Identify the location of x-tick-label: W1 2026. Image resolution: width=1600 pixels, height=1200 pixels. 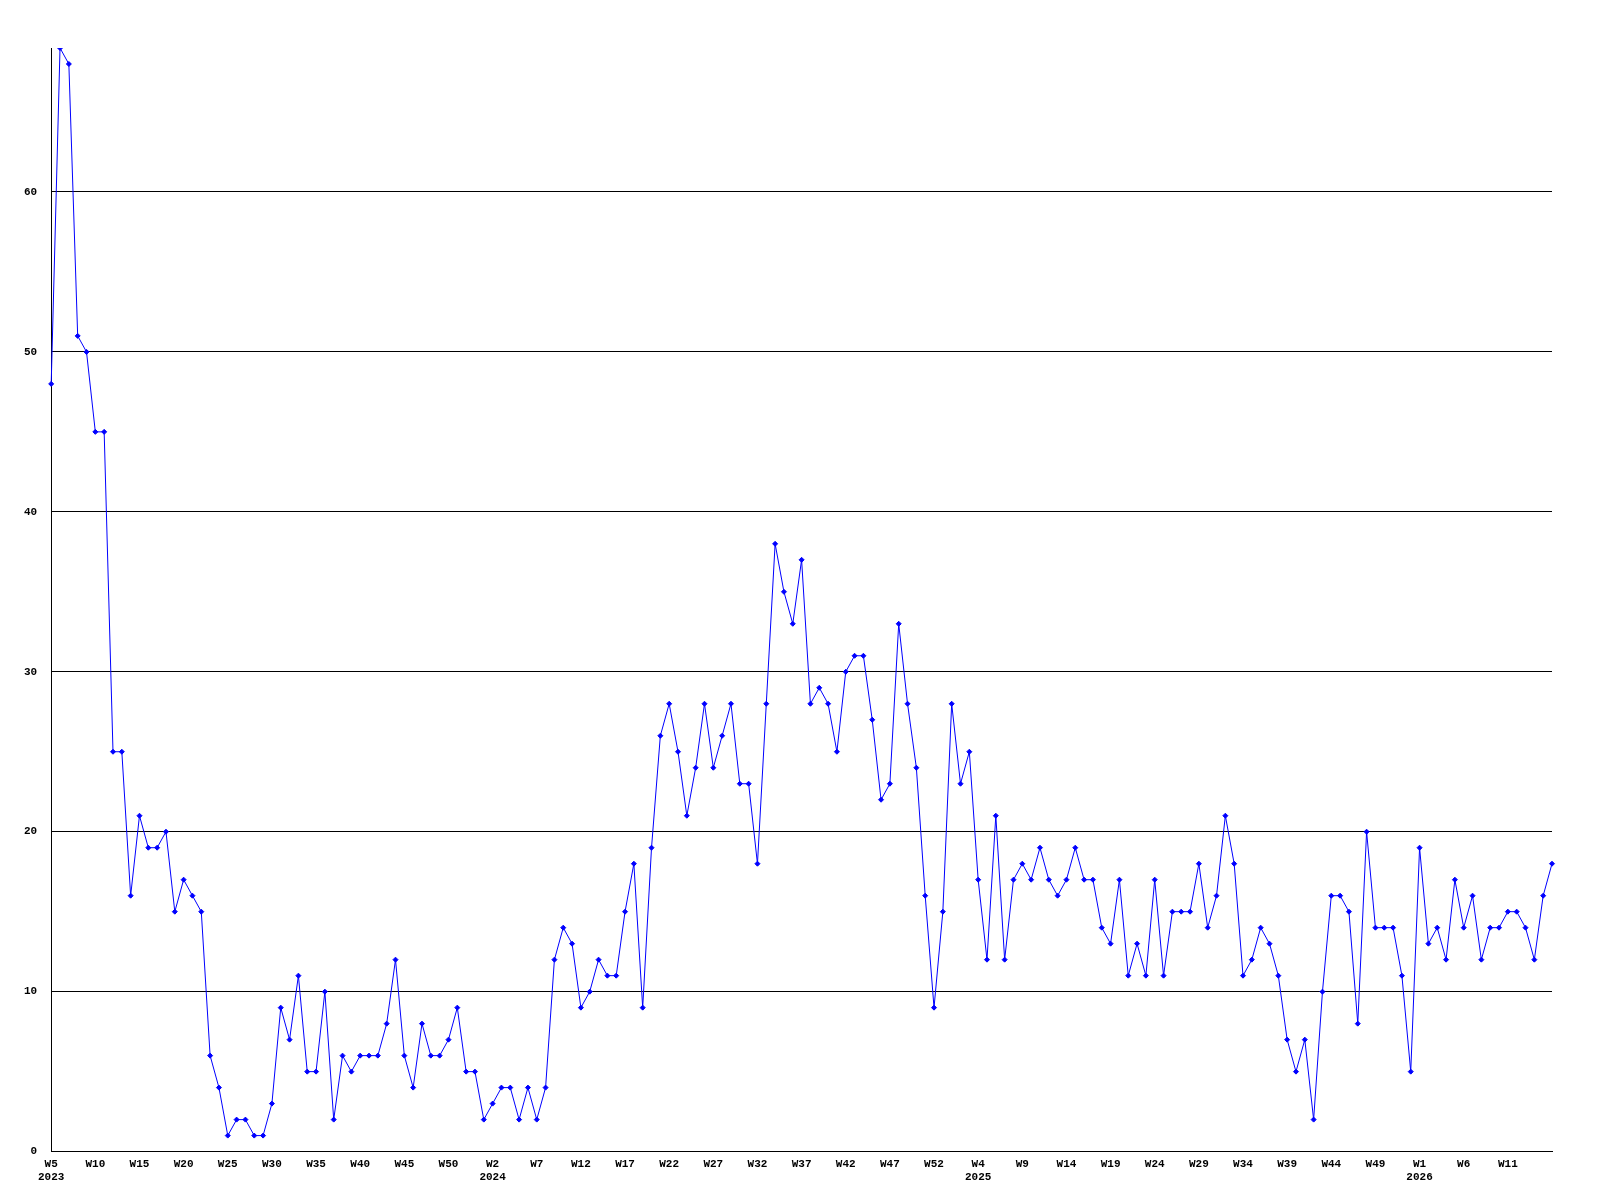
(1419, 1170).